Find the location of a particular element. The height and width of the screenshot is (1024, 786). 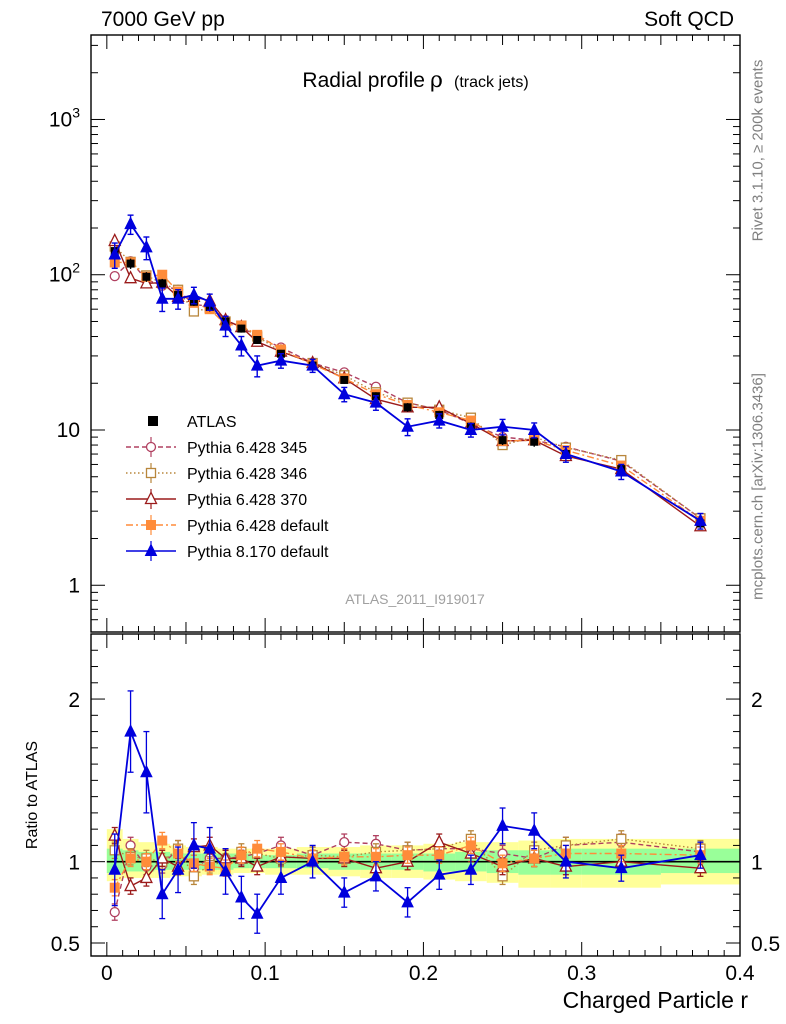

y-tick-exponent: 2 is located at coordinates (76, 268).